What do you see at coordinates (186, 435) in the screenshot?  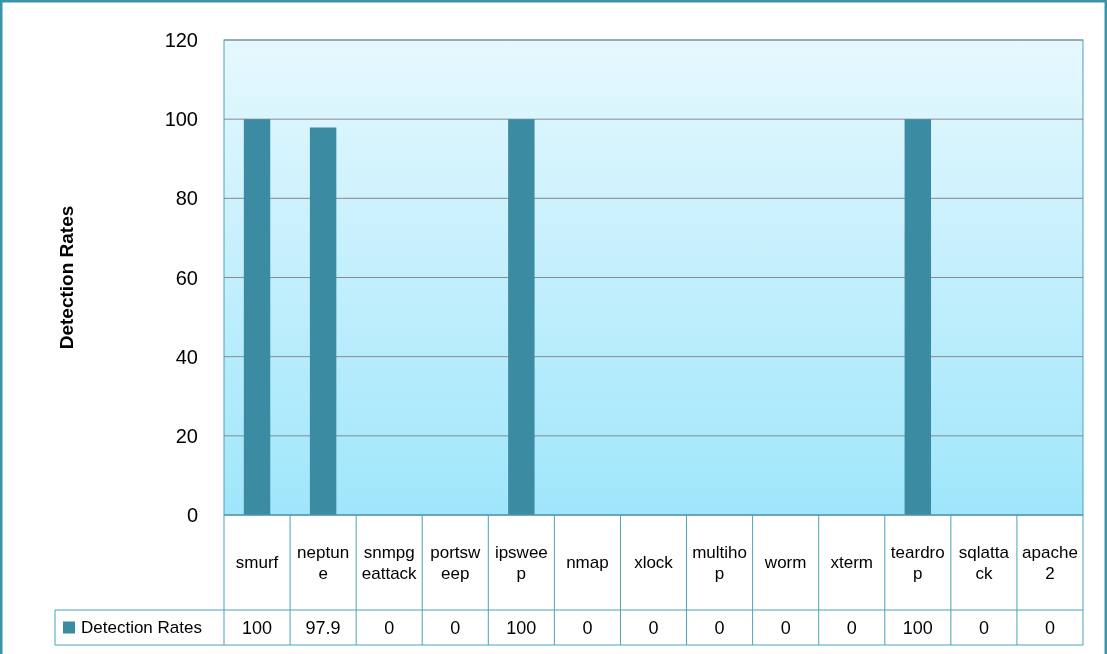 I see `y-tick-label: 20` at bounding box center [186, 435].